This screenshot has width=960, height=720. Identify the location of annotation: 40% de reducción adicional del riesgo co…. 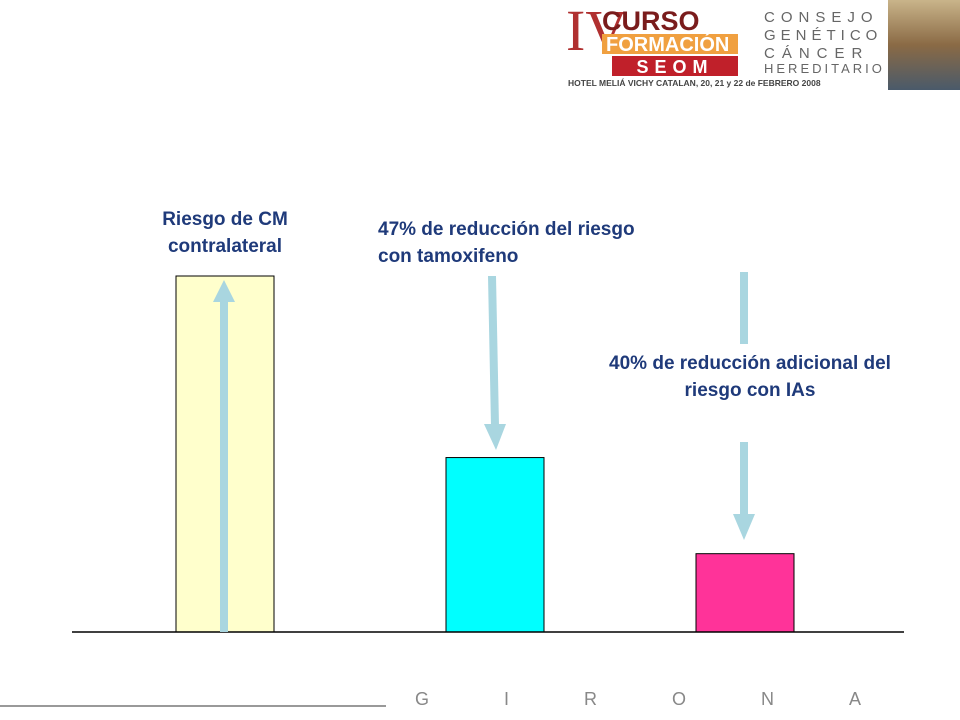
(750, 377).